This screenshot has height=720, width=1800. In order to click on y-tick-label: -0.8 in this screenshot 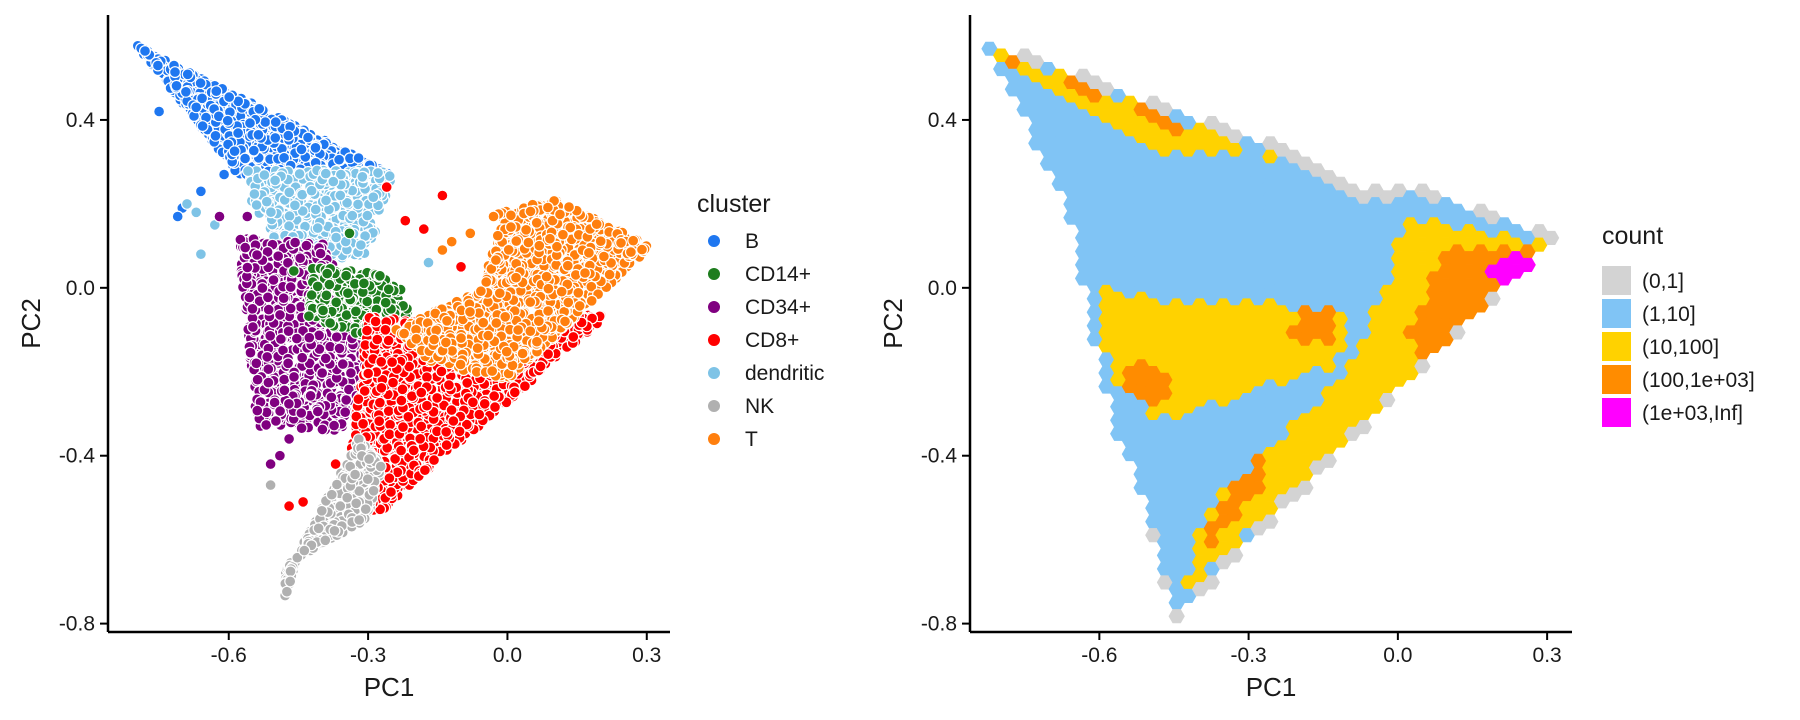, I will do `click(77, 624)`.